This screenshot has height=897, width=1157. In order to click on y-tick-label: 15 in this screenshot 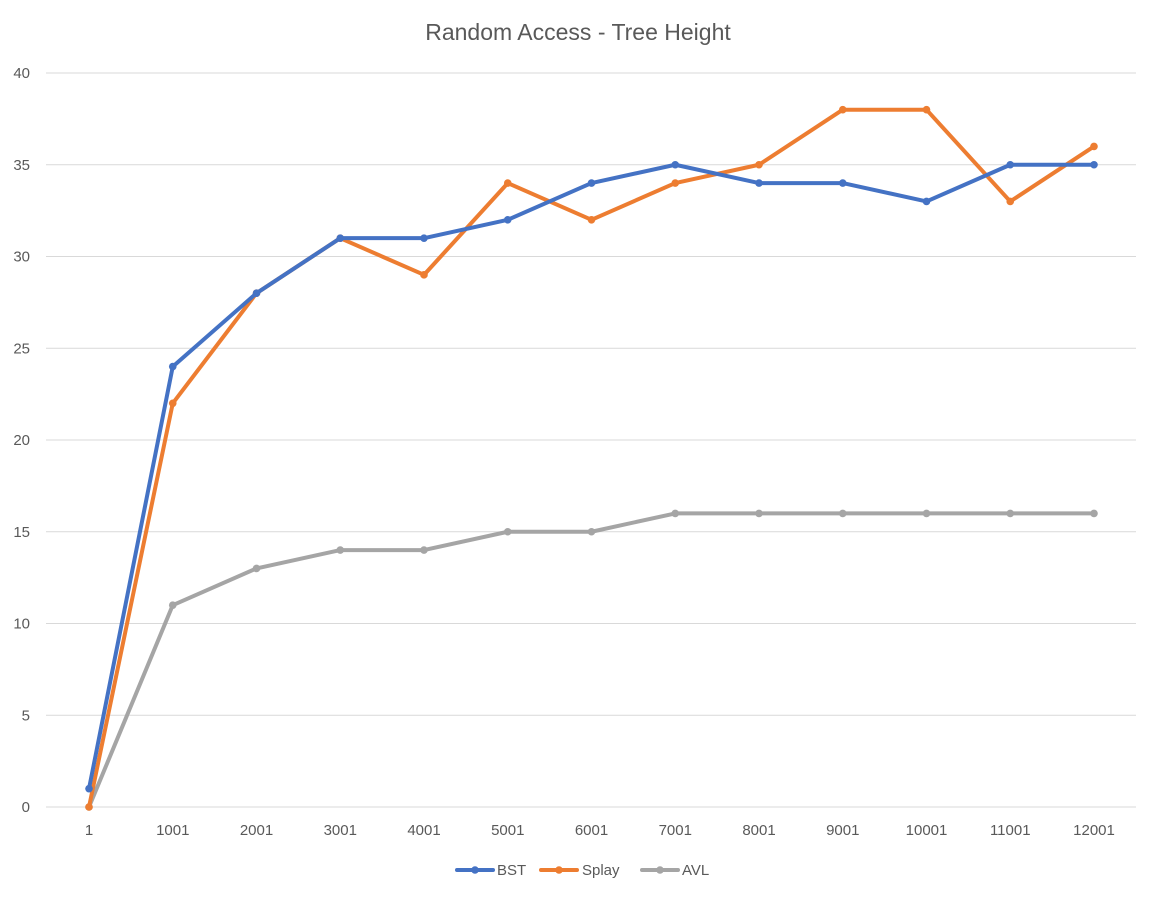, I will do `click(21, 532)`.